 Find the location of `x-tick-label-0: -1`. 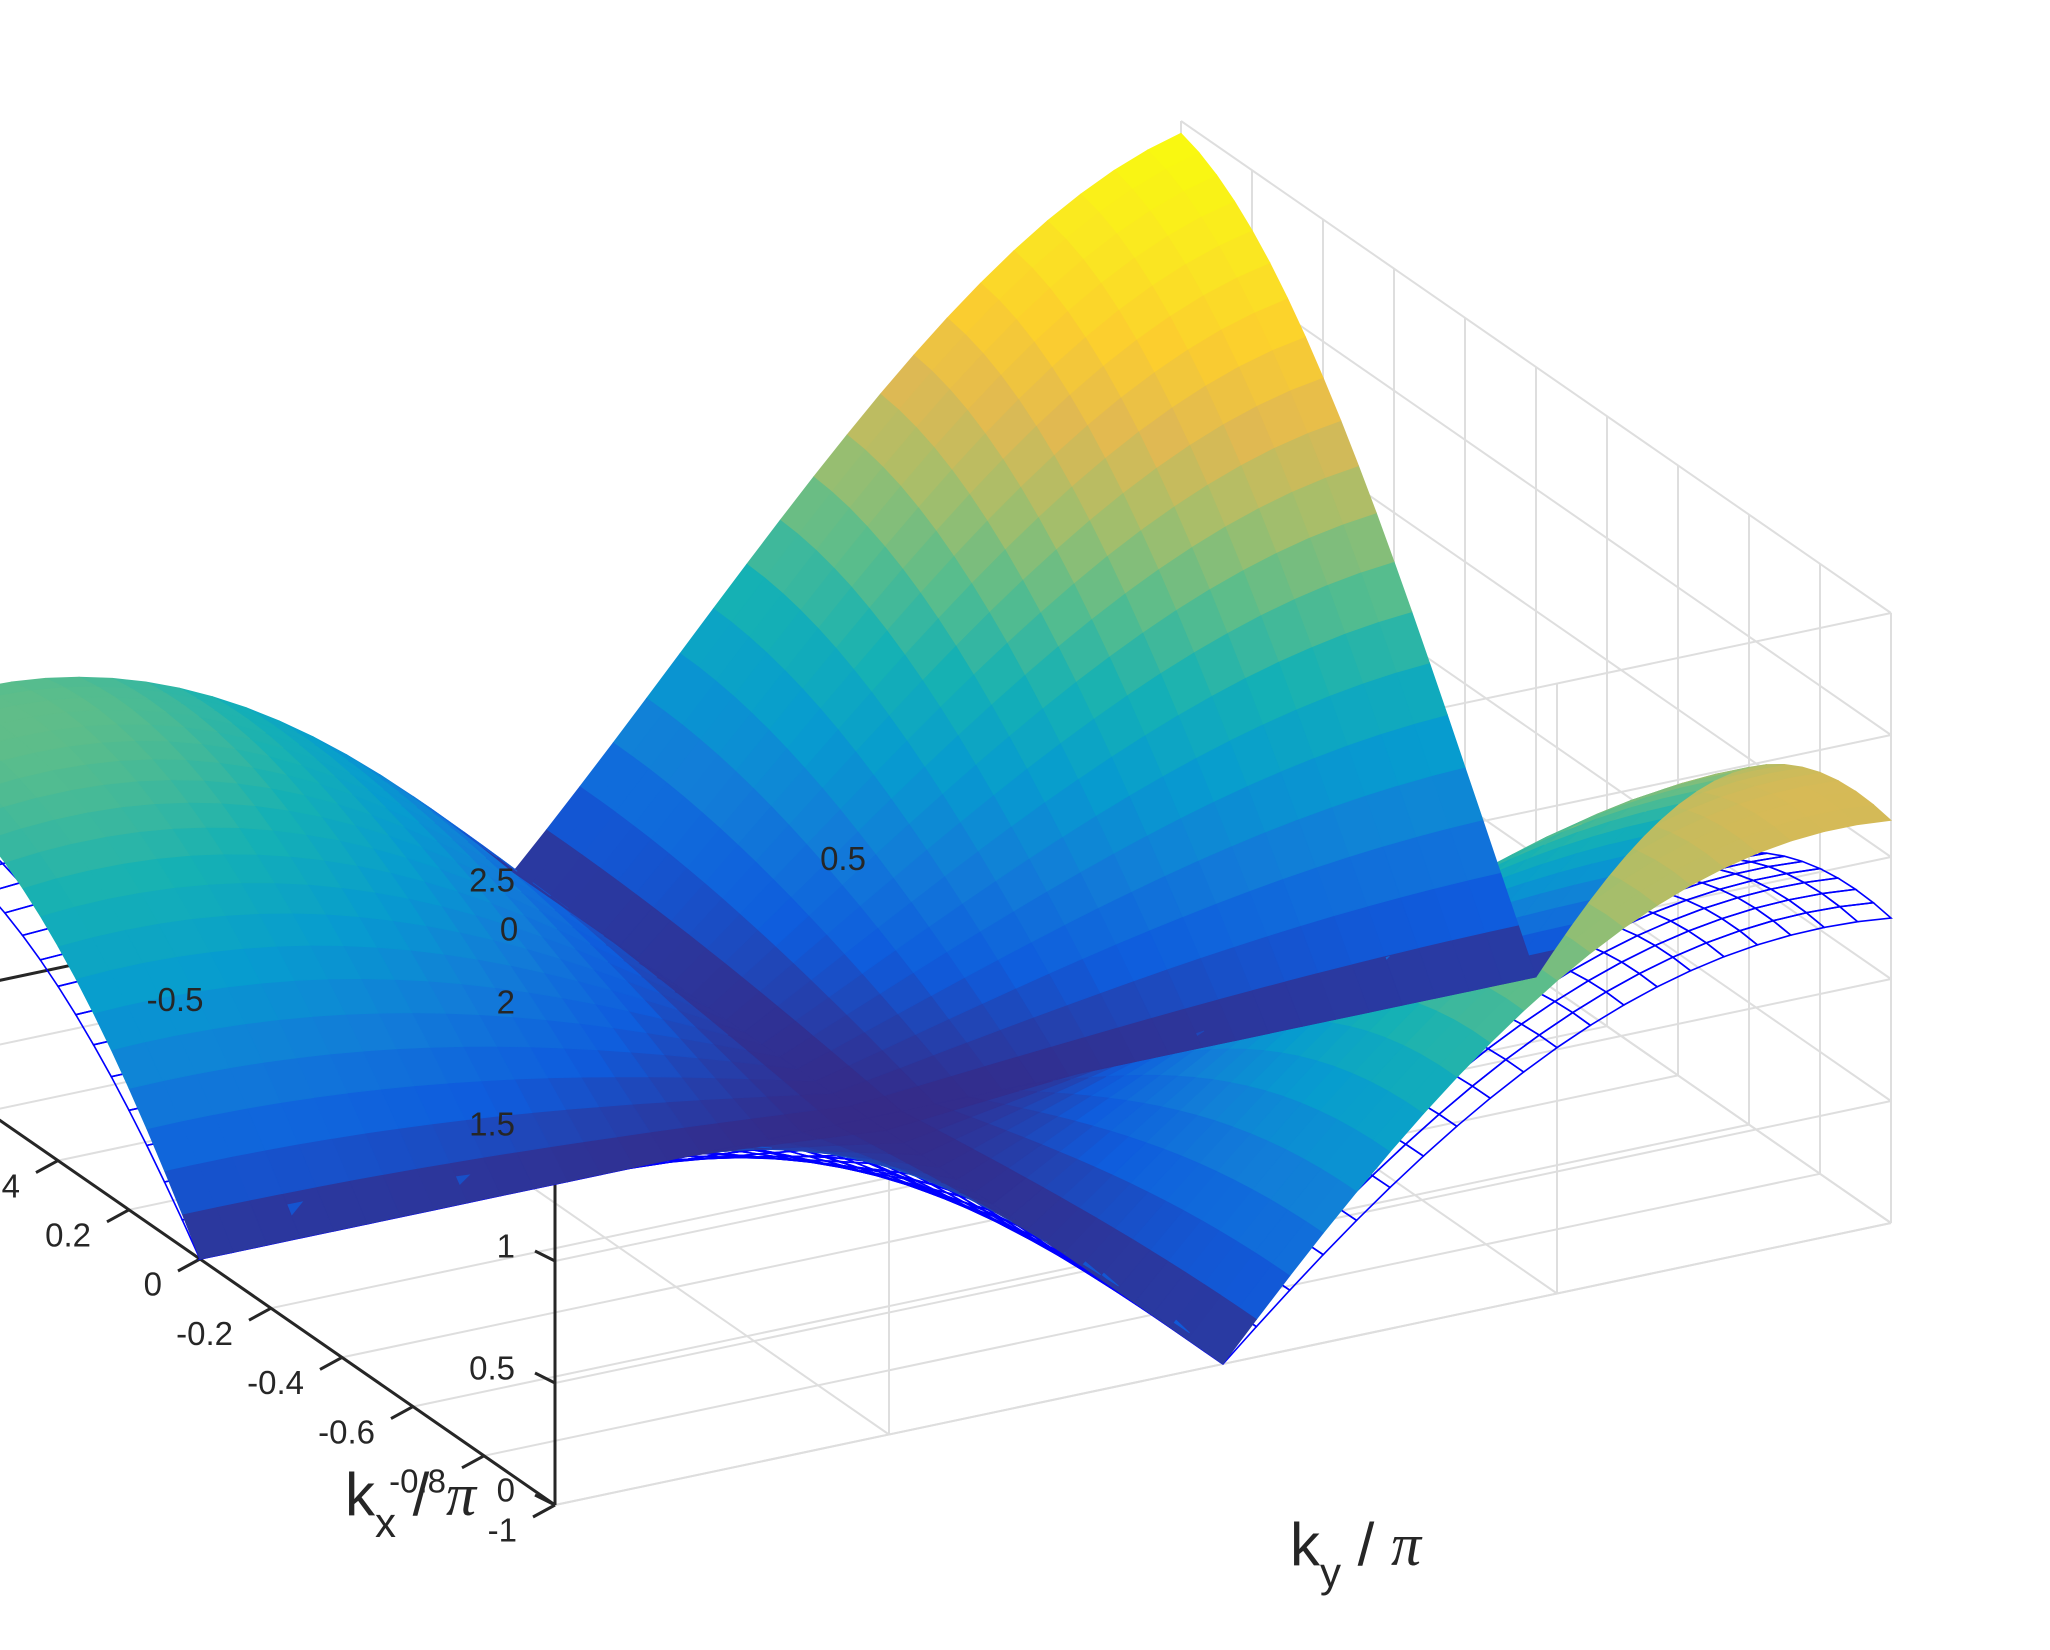

x-tick-label-0: -1 is located at coordinates (502, 1530).